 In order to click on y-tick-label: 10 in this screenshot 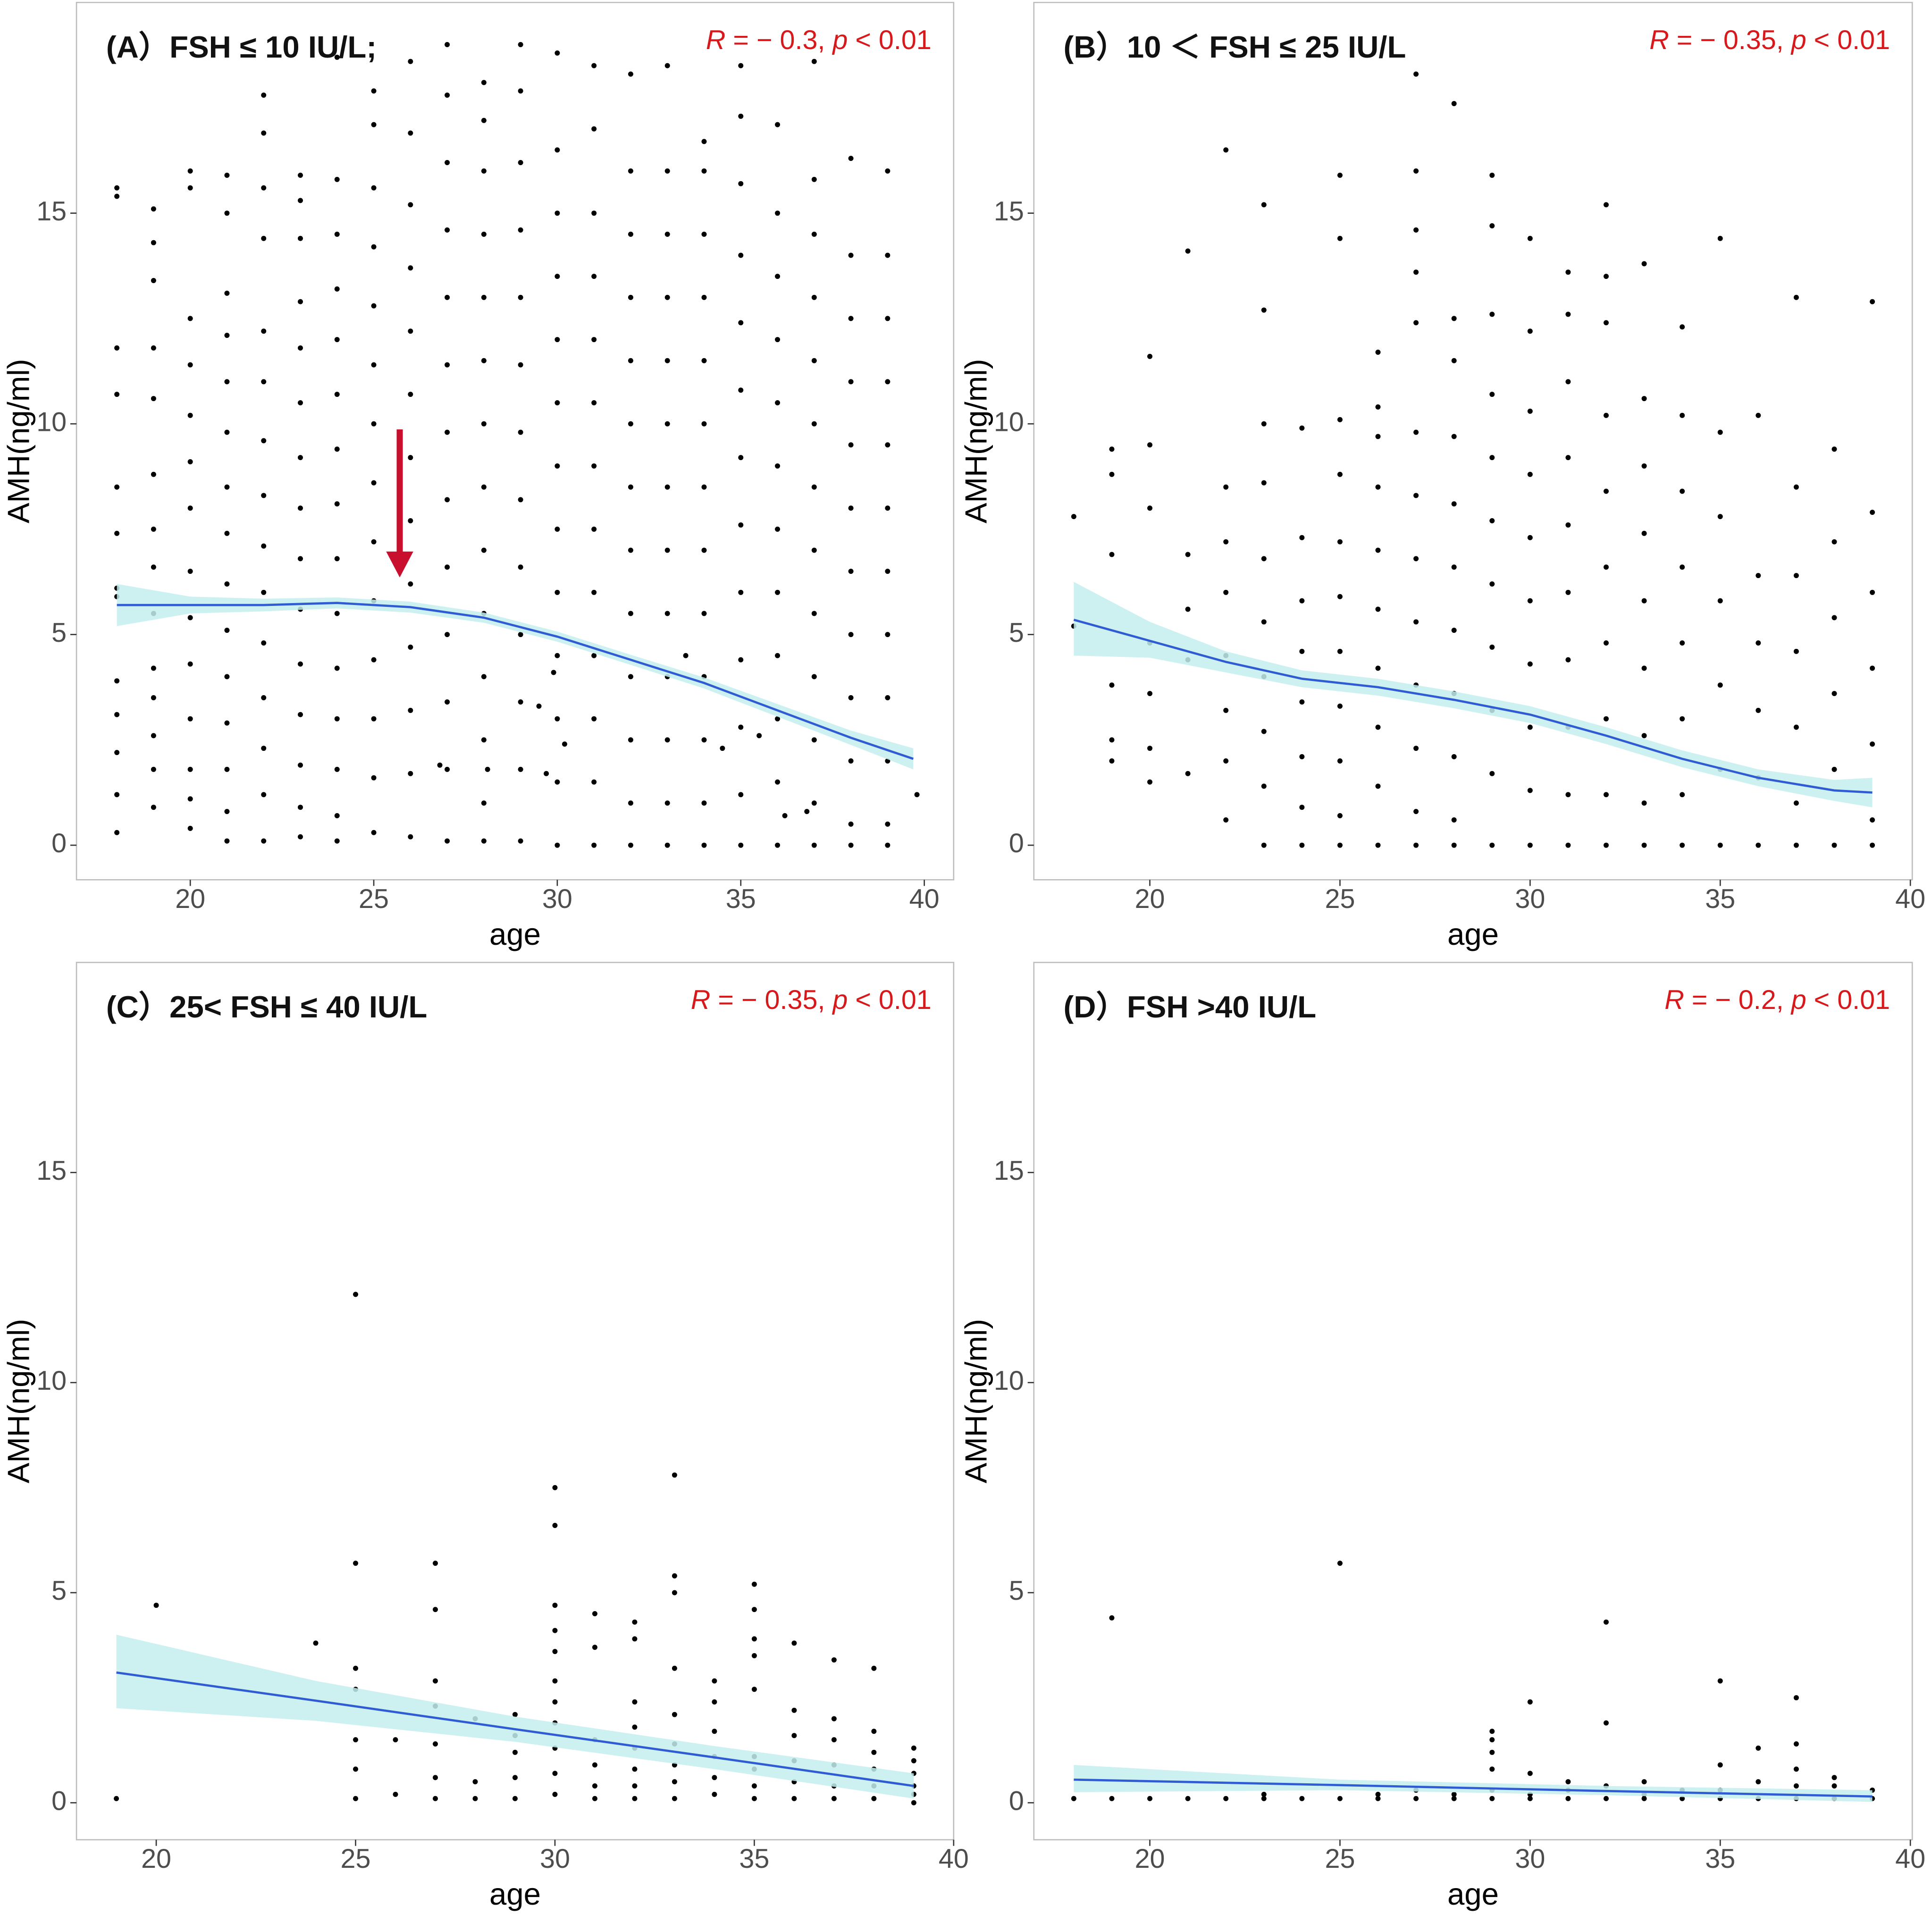, I will do `click(1009, 1381)`.